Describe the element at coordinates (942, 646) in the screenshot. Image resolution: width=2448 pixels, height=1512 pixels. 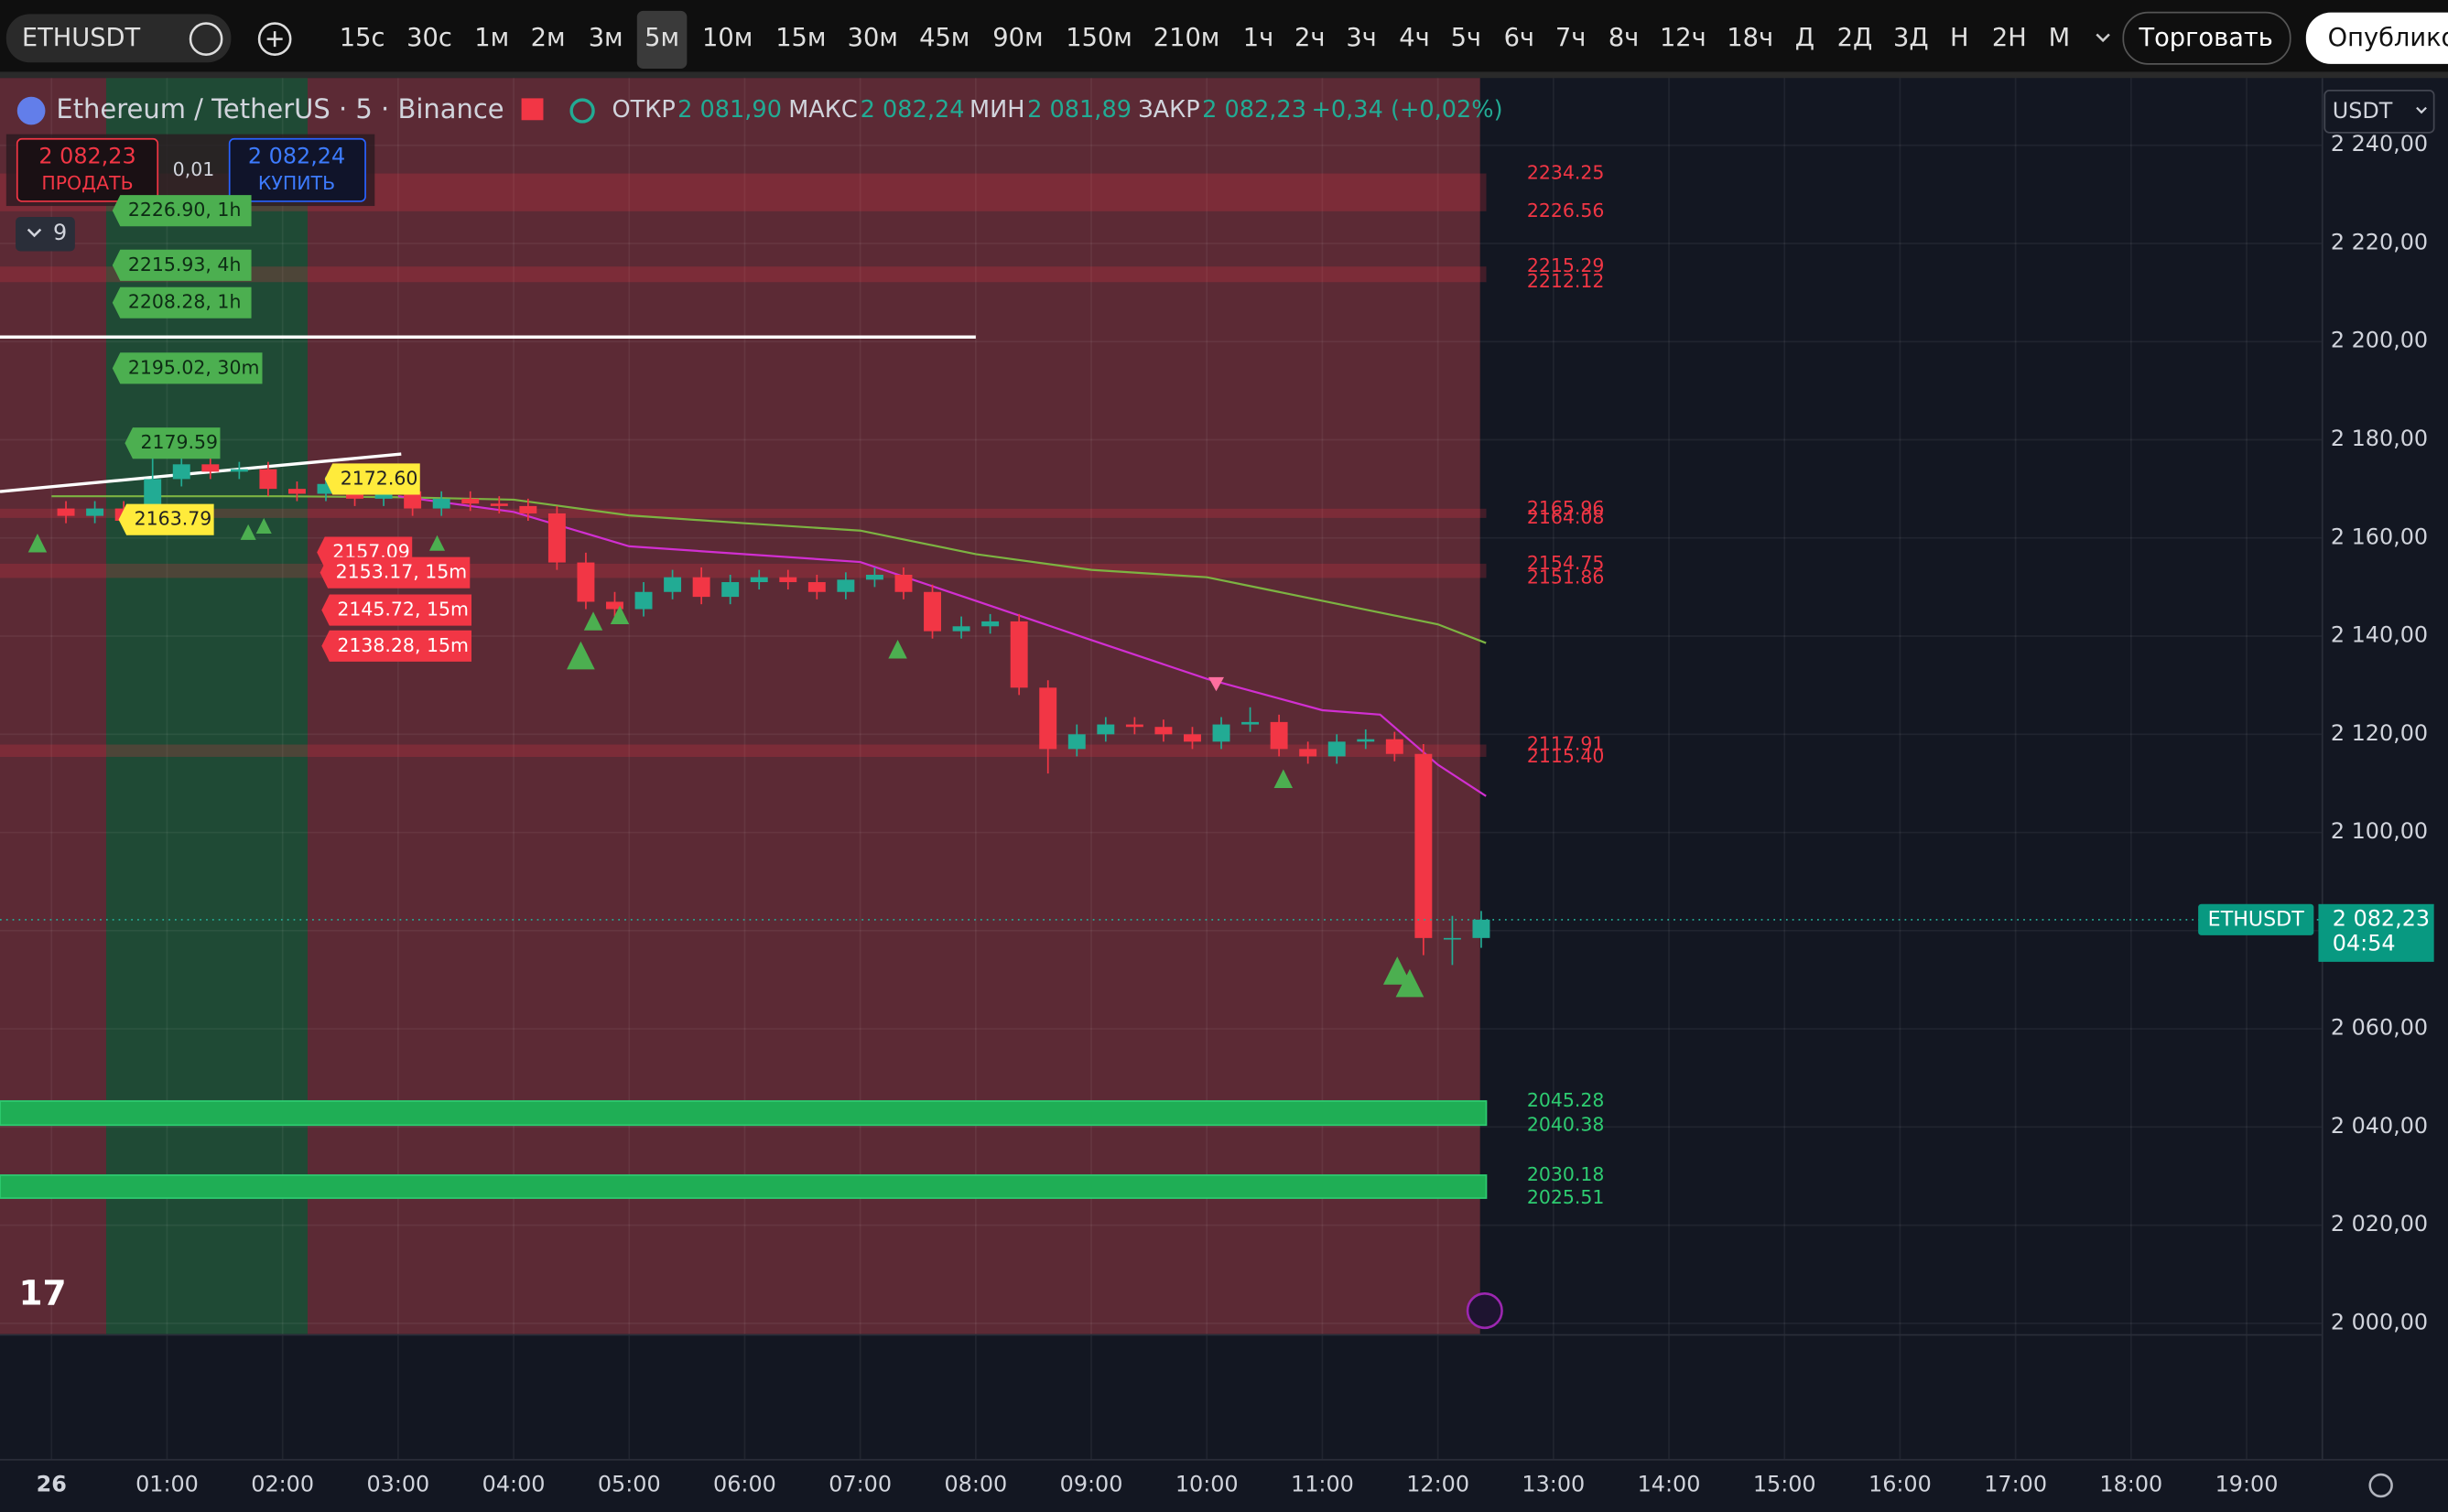
I see `moving-average` at that location.